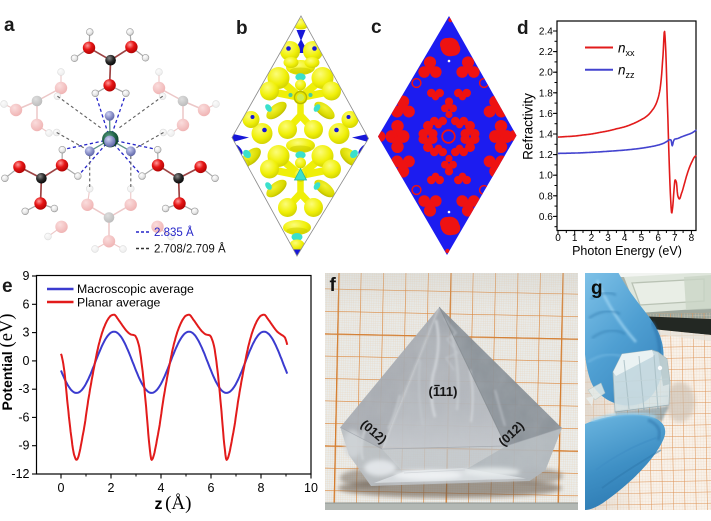  What do you see at coordinates (546, 176) in the screenshot?
I see `svg-text: 1.0` at bounding box center [546, 176].